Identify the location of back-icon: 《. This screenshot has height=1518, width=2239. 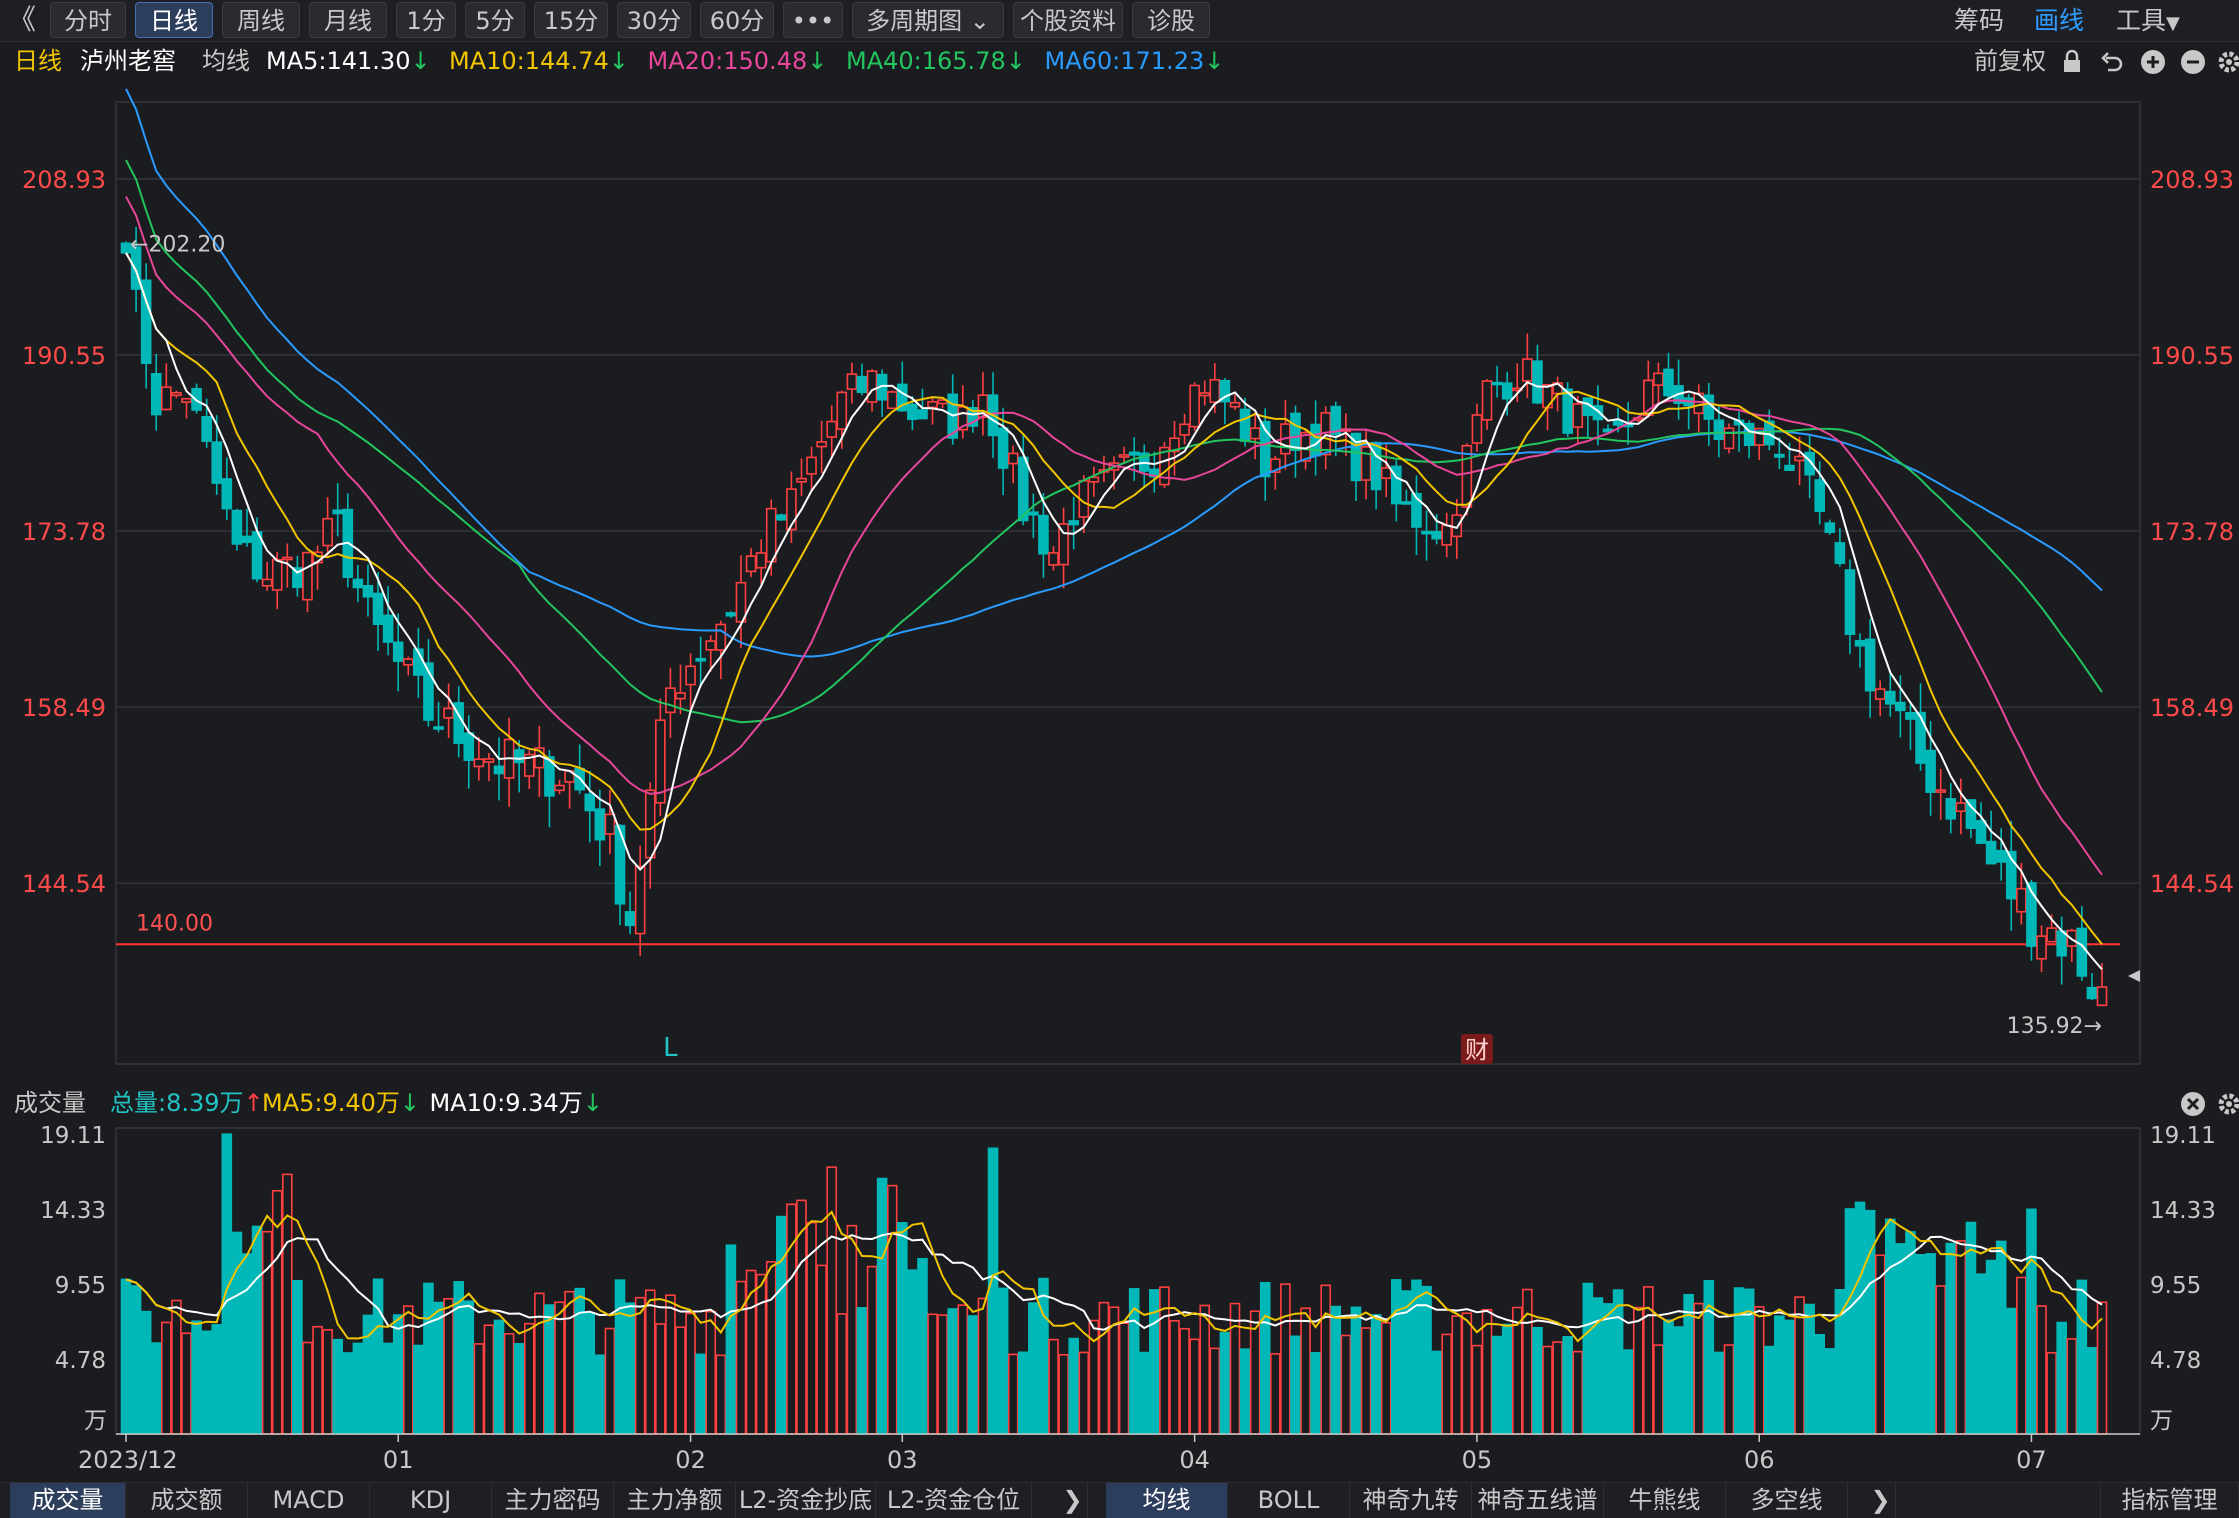
(22, 19).